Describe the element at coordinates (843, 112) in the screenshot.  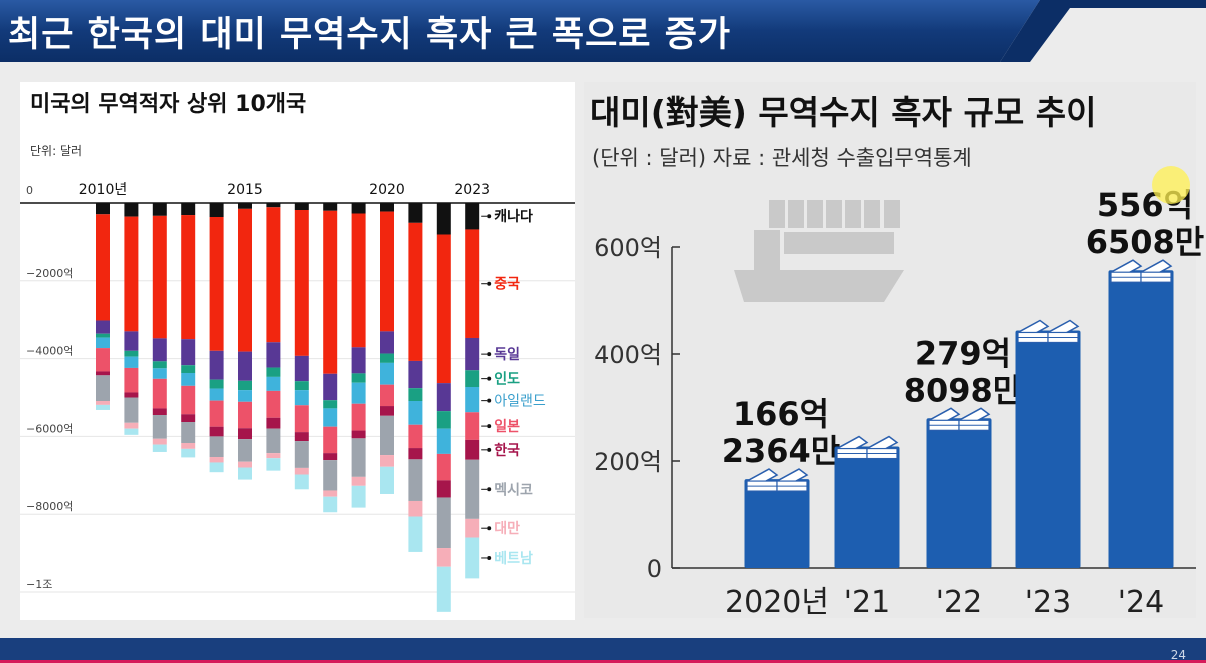
I see `right-chart-title: 대미(對美) 무역수지 흑자 규모 추이` at that location.